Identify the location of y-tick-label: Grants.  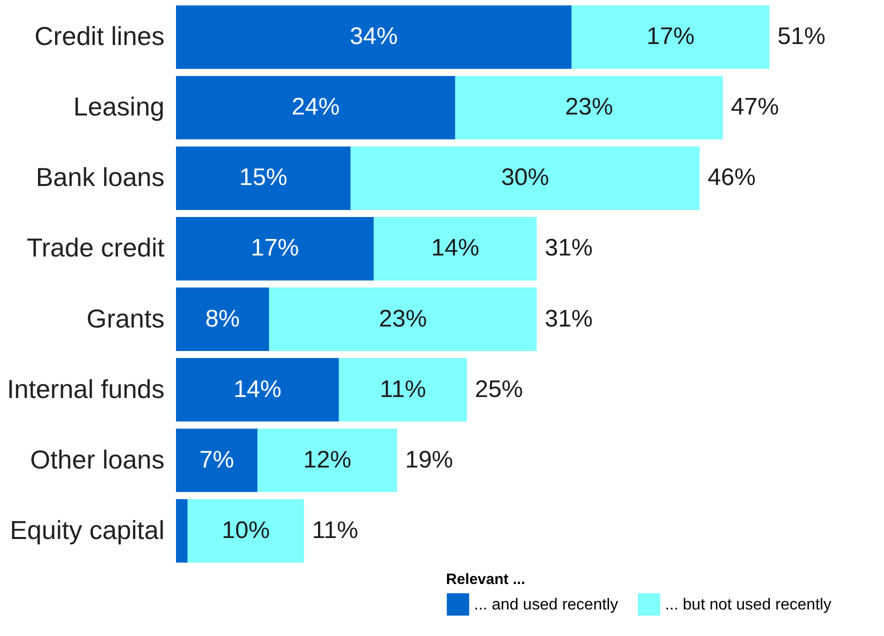
(125, 318).